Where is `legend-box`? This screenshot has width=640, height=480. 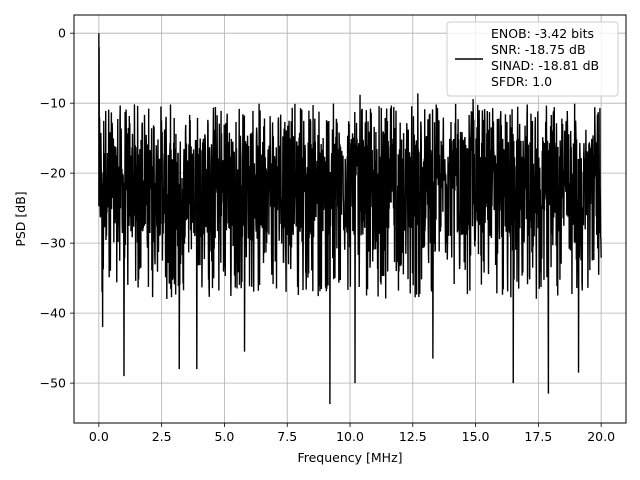 legend-box is located at coordinates (532, 59).